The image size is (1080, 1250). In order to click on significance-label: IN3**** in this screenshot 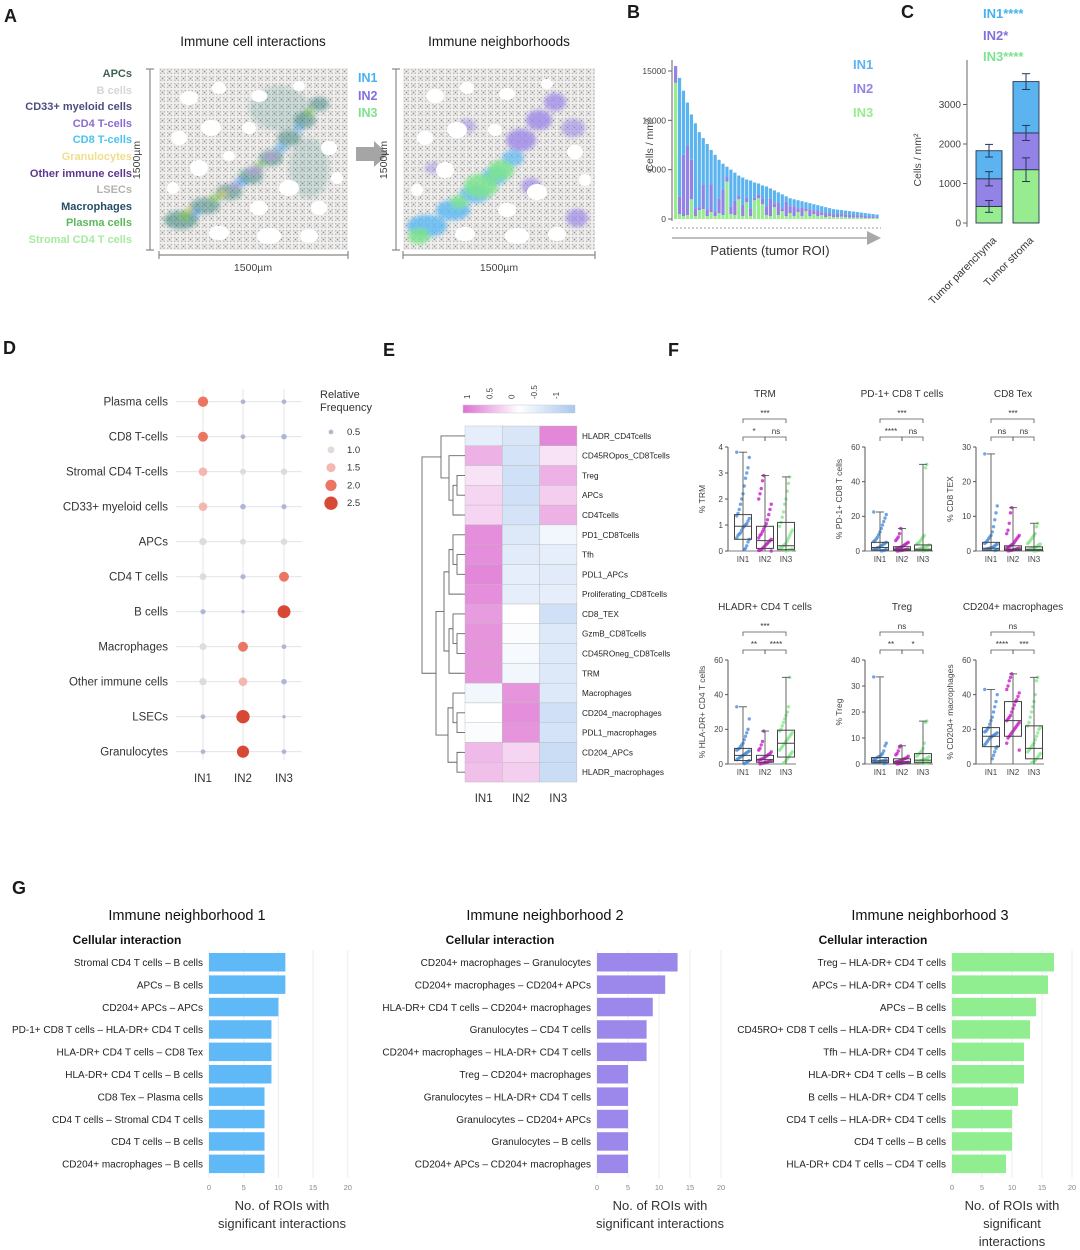, I will do `click(1003, 56)`.